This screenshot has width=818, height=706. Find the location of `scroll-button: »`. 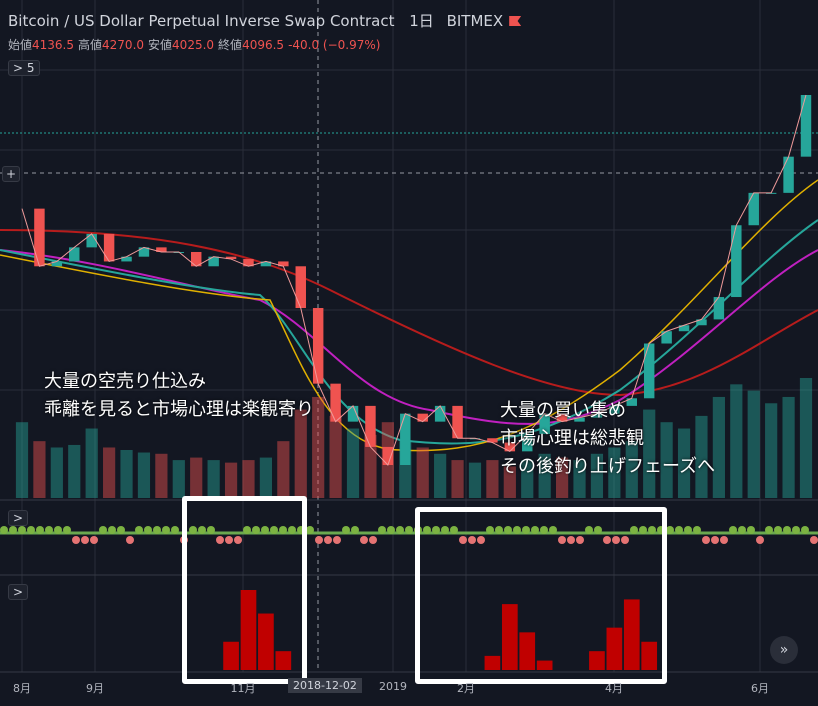

scroll-button: » is located at coordinates (784, 650).